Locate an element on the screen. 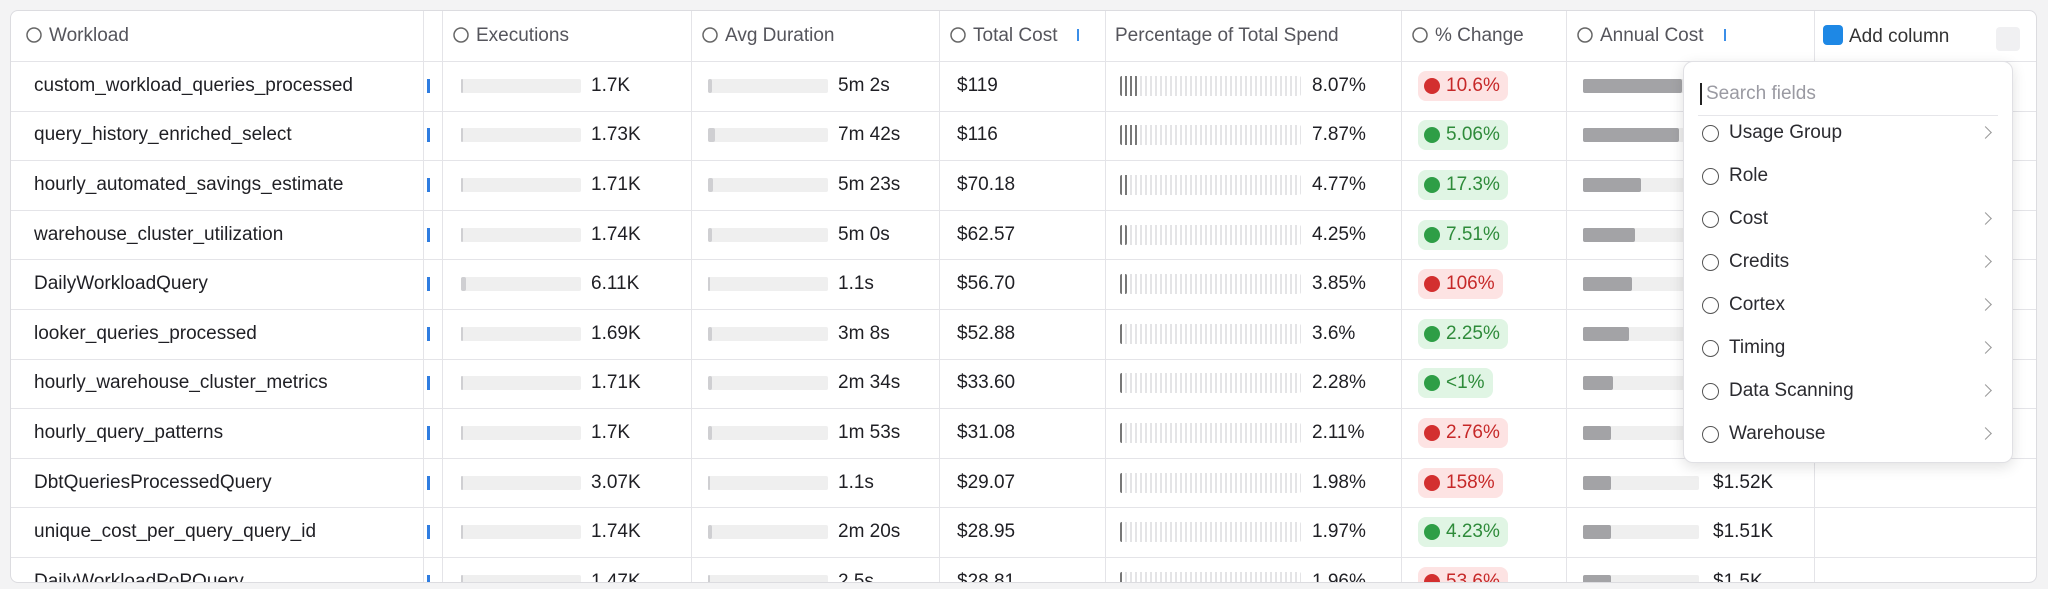  header-label: Percentage of Total Spend is located at coordinates (1227, 35).